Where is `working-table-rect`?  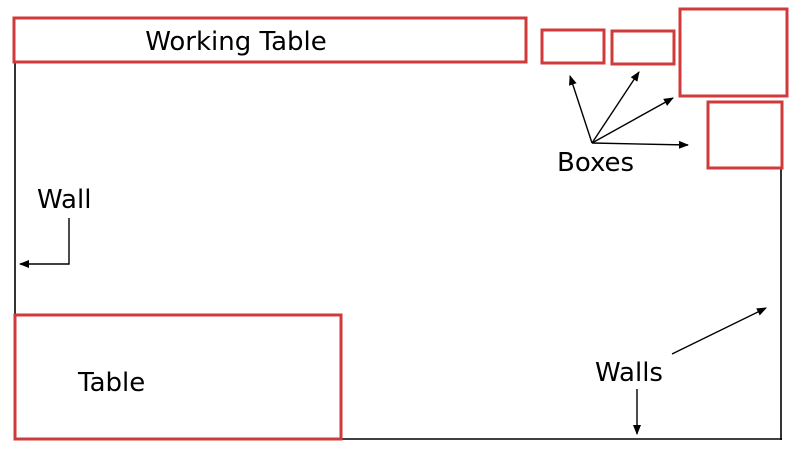
working-table-rect is located at coordinates (270, 40).